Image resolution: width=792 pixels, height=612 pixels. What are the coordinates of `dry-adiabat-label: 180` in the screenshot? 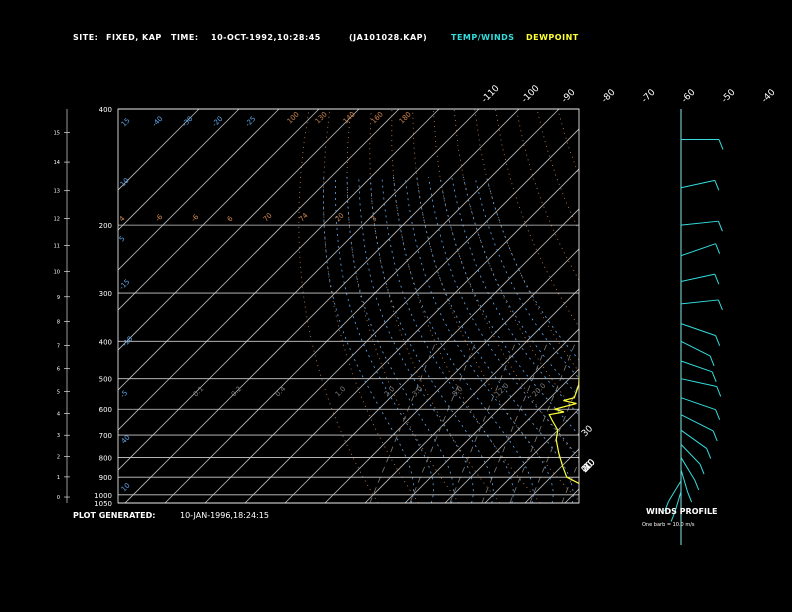 It's located at (405, 117).